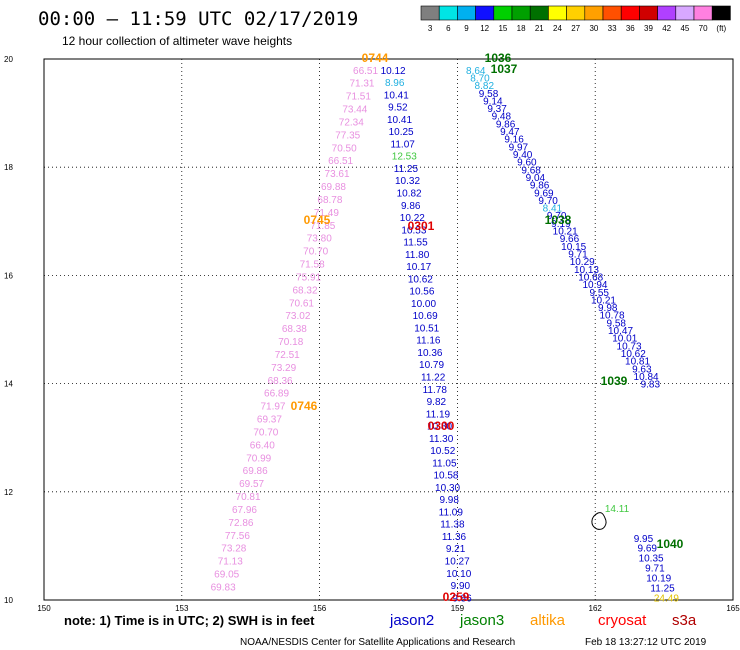 The image size is (740, 650). What do you see at coordinates (642, 369) in the screenshot?
I see `wave-height-value: 9.63` at bounding box center [642, 369].